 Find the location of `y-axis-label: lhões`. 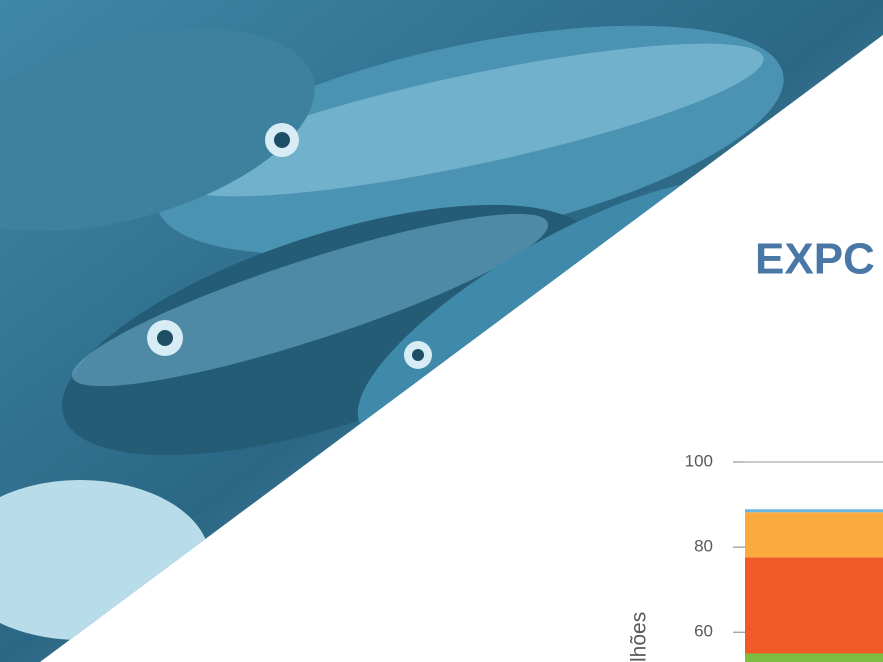

y-axis-label: lhões is located at coordinates (639, 637).